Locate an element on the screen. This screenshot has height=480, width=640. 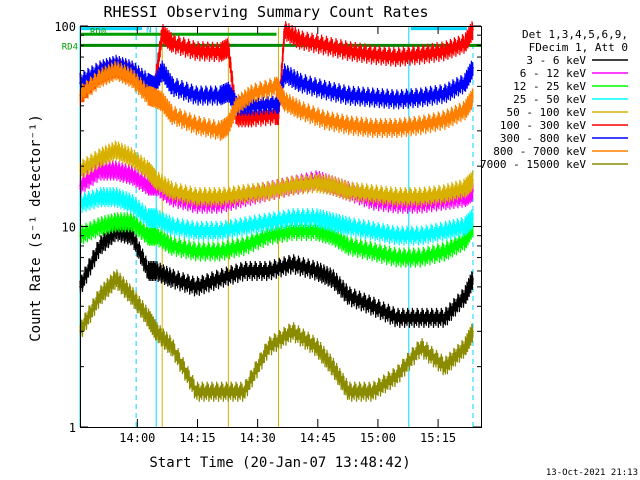
annotation-rd0: RD0 is located at coordinates (98, 32).